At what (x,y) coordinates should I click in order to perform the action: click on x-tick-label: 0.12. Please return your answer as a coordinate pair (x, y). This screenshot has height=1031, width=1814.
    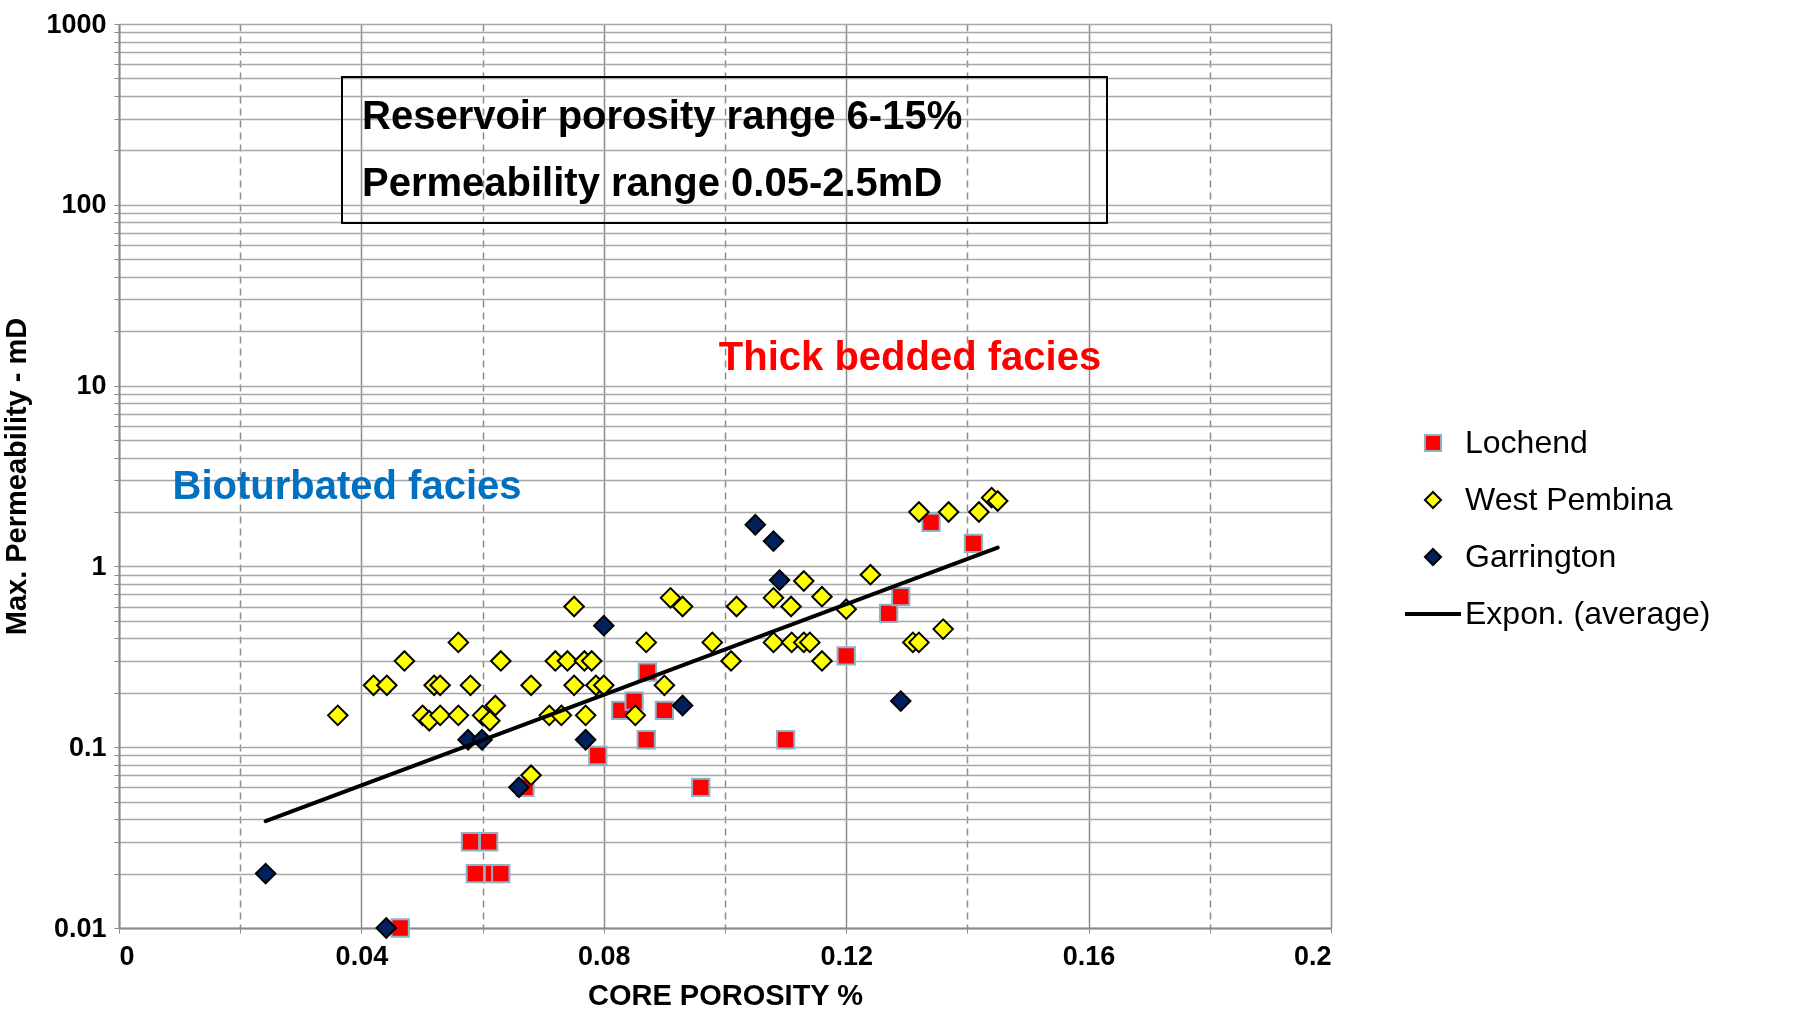
    Looking at the image, I should click on (846, 955).